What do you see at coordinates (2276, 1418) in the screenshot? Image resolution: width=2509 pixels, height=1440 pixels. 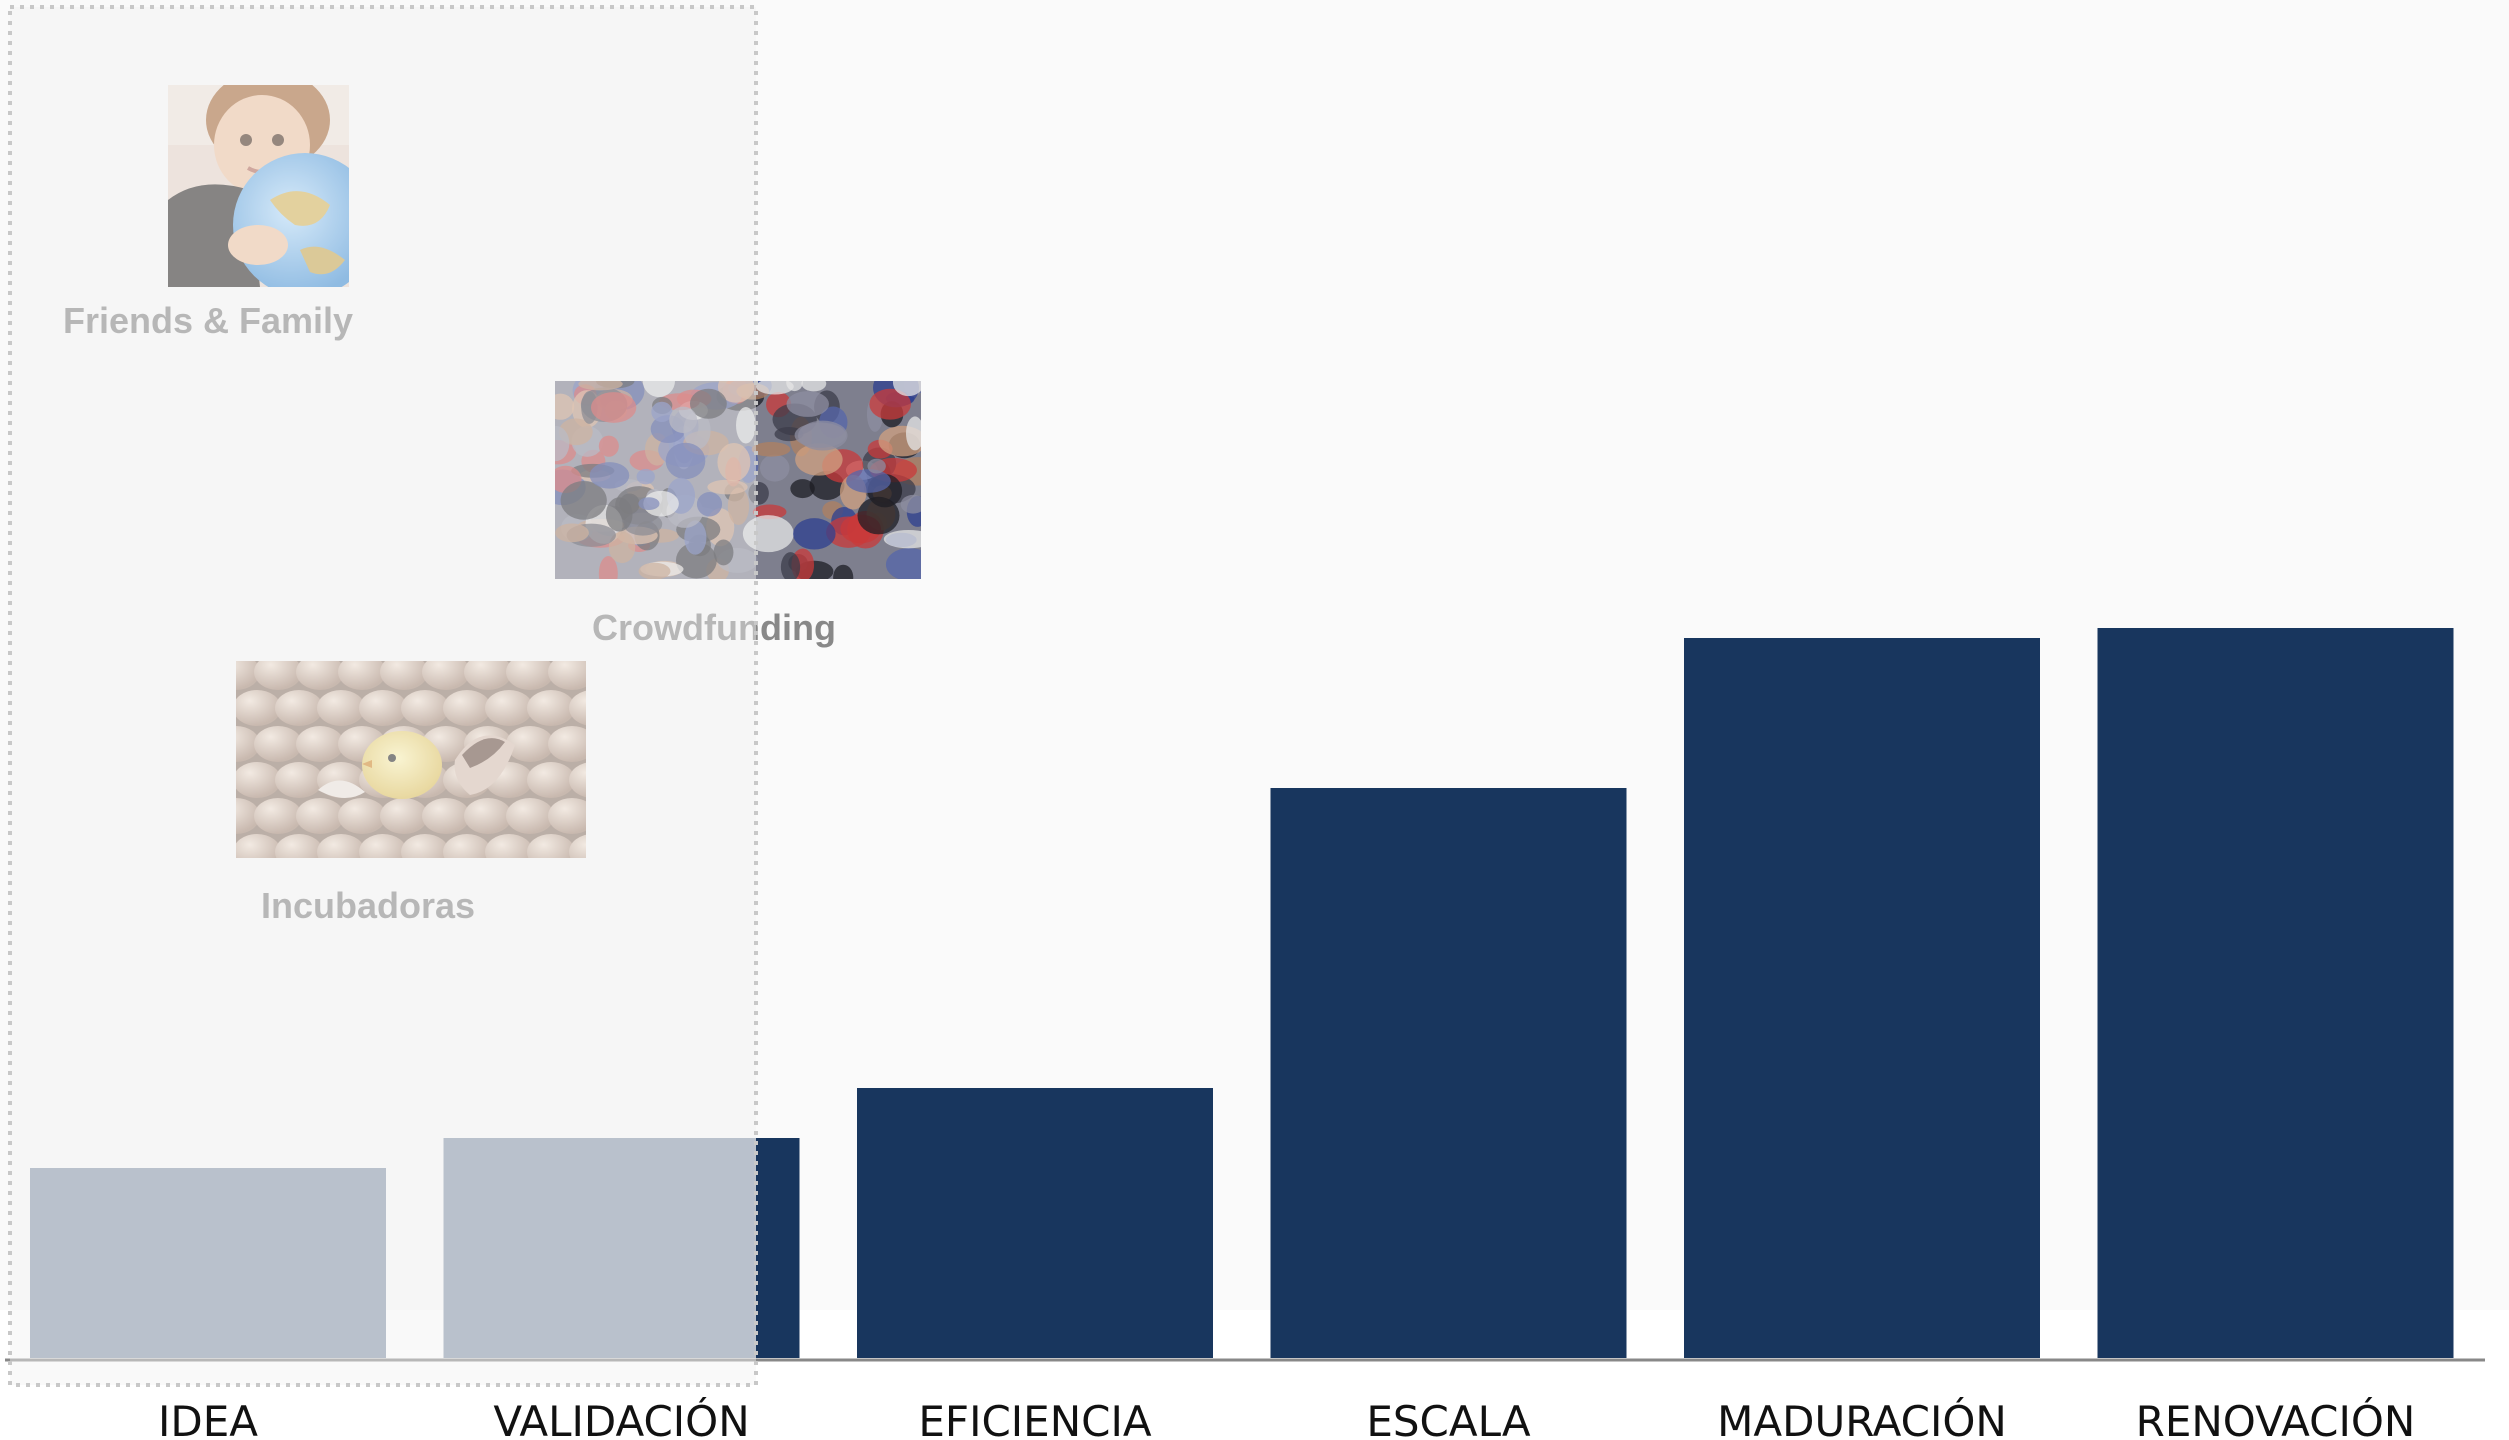 I see `tick-label-renovacion: RENOVACIÓN` at bounding box center [2276, 1418].